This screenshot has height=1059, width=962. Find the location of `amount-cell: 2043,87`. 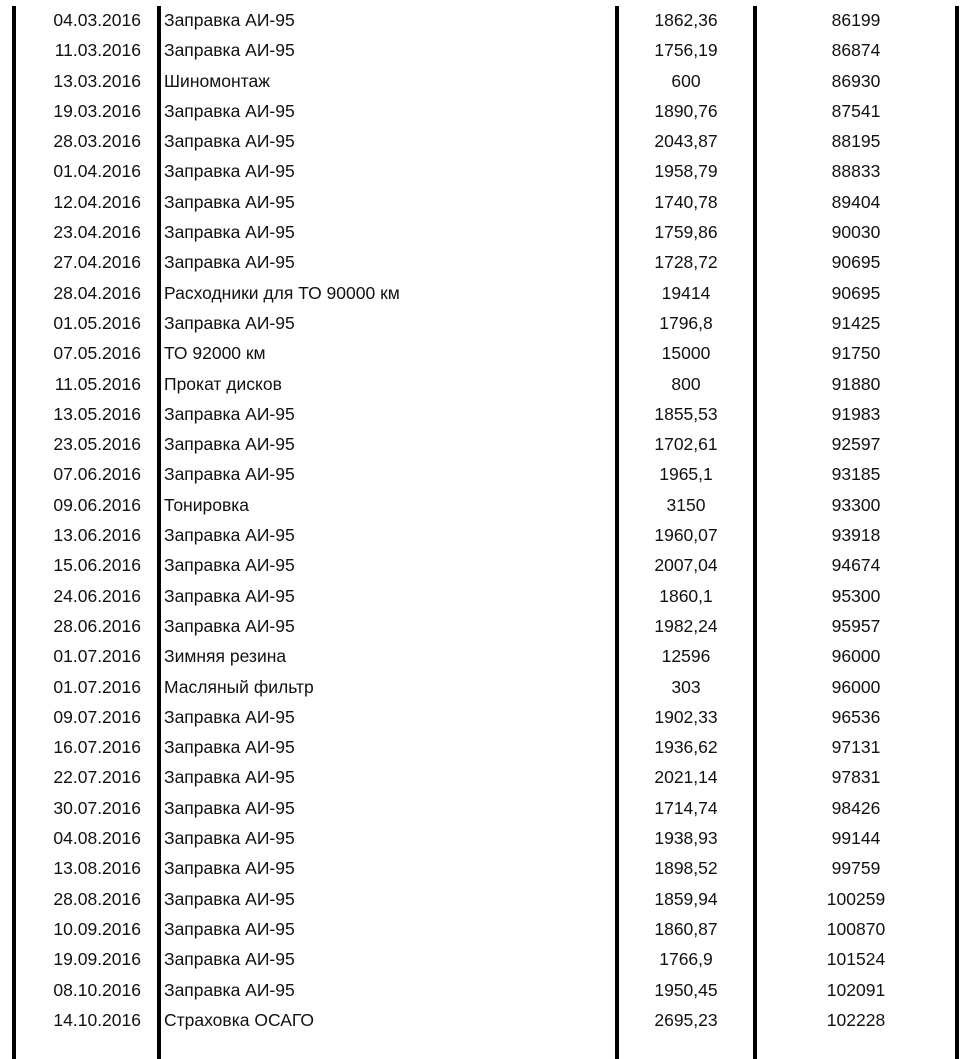

amount-cell: 2043,87 is located at coordinates (686, 141).